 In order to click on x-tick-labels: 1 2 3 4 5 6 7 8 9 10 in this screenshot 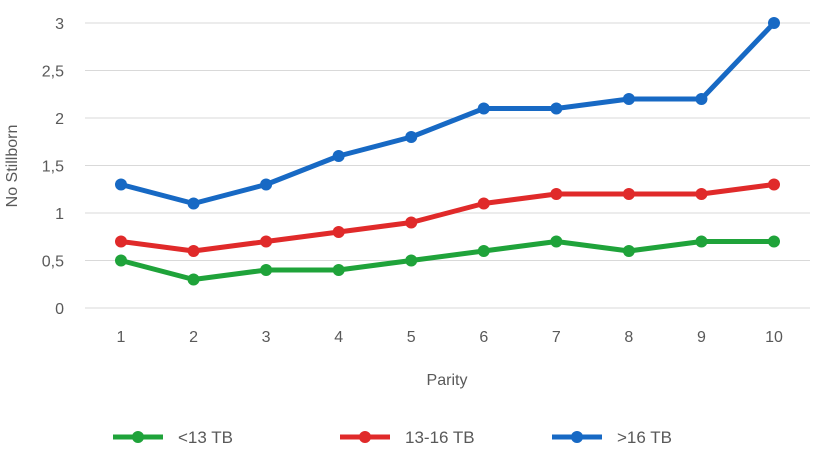, I will do `click(450, 337)`.